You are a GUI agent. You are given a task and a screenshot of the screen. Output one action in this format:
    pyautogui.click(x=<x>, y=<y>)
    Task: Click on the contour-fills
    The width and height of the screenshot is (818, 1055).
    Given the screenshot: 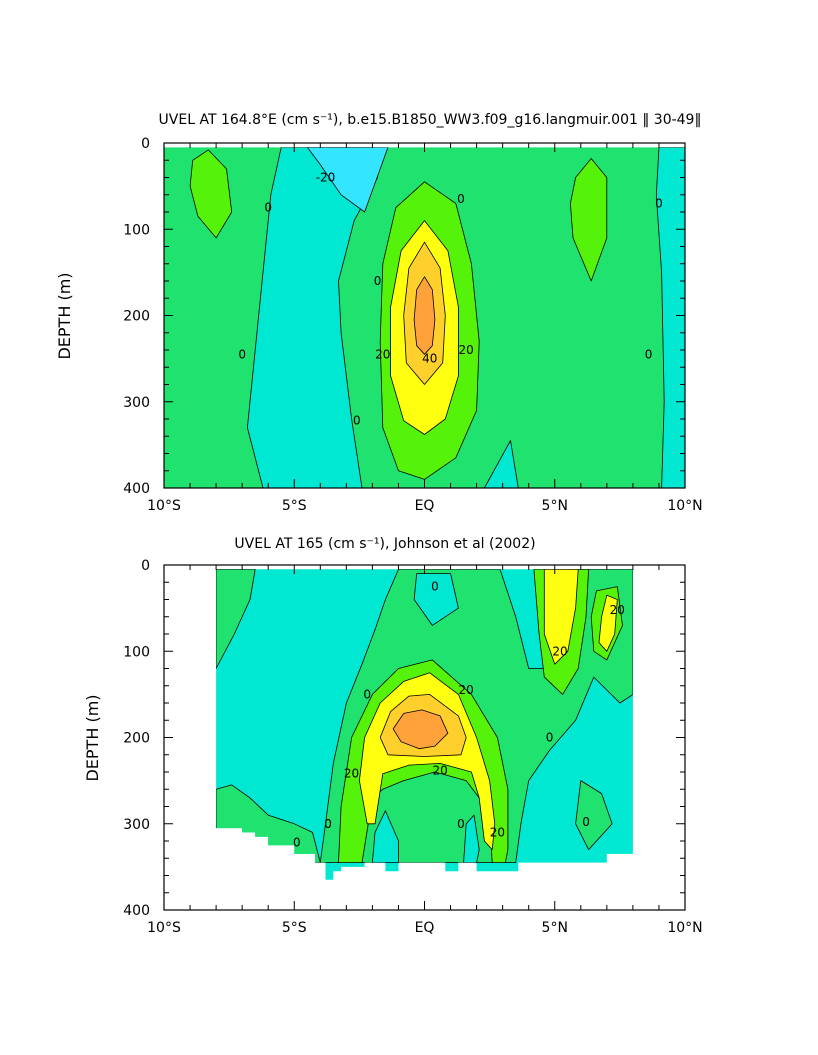 What is the action you would take?
    pyautogui.click(x=424, y=716)
    